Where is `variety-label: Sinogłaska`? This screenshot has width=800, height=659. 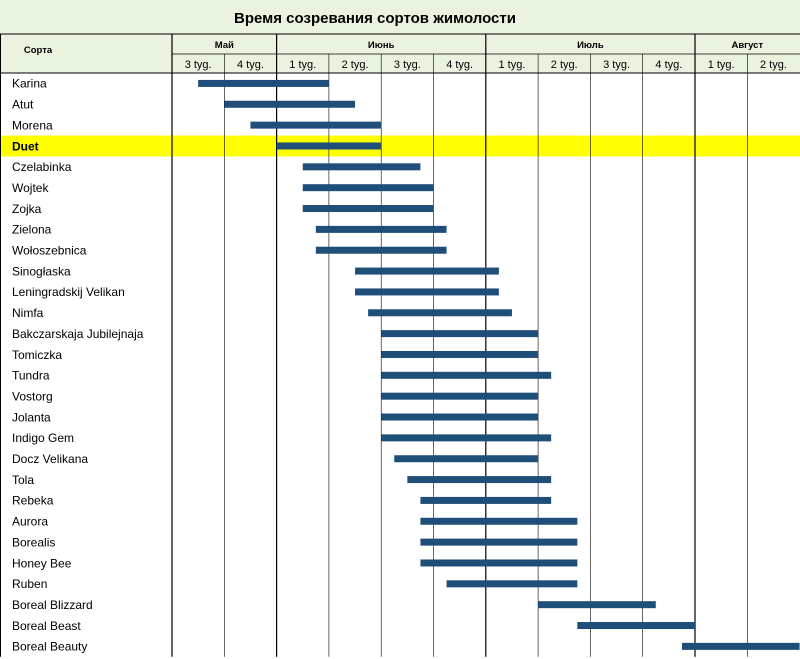 variety-label: Sinogłaska is located at coordinates (41, 271).